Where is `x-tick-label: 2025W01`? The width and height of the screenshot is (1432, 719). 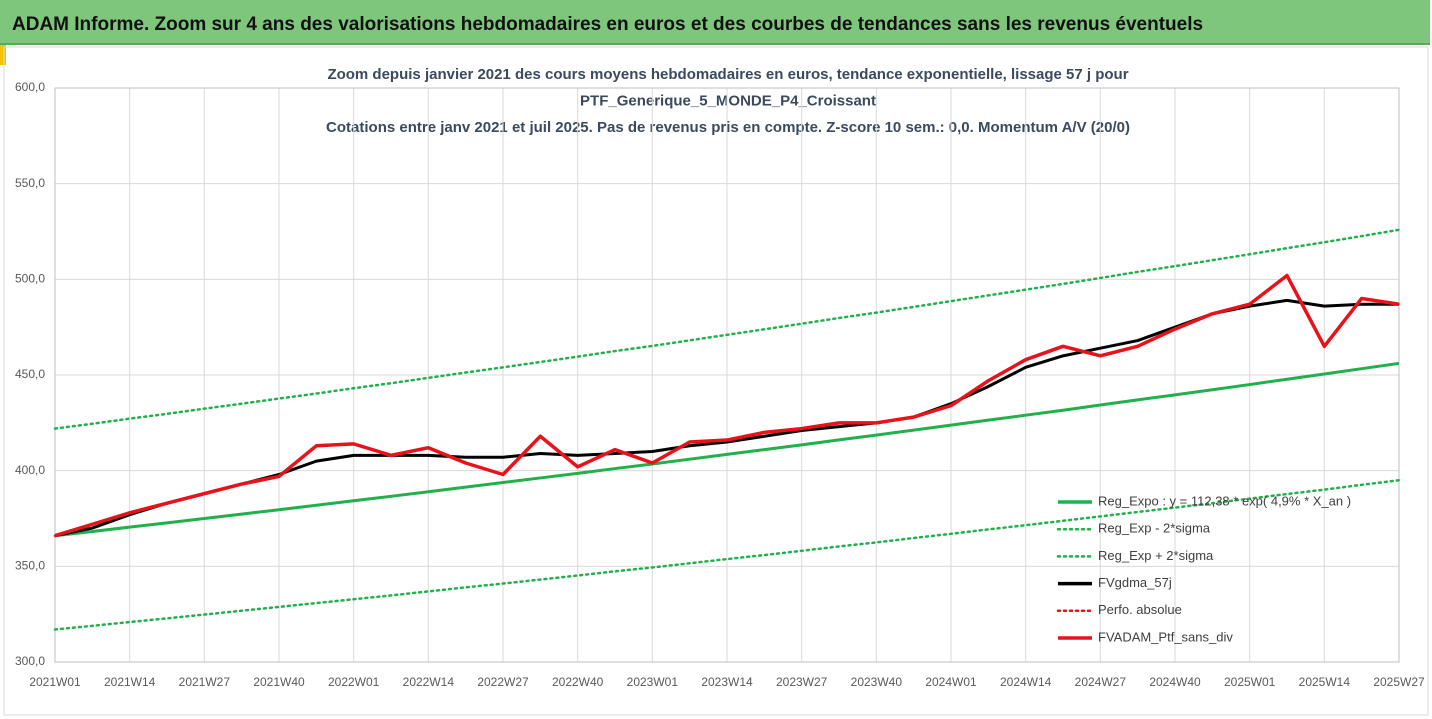
x-tick-label: 2025W01 is located at coordinates (1250, 682).